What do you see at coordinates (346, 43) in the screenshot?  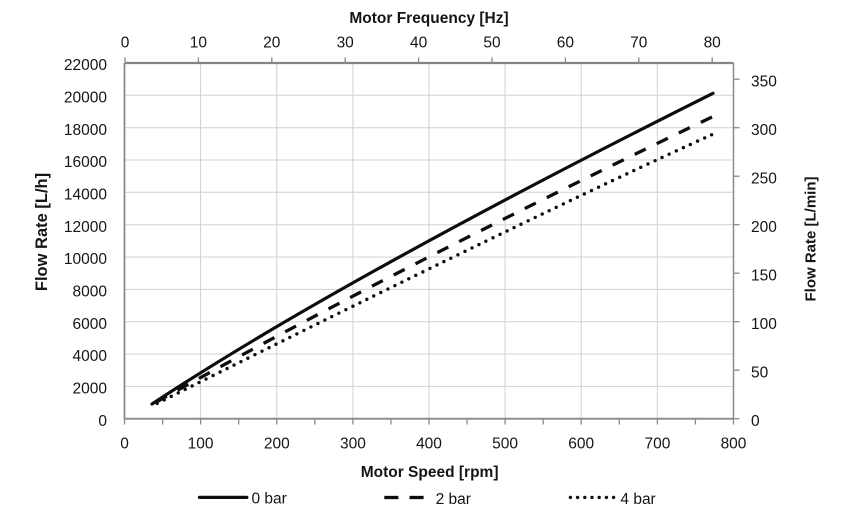 I see `svg-text: 30` at bounding box center [346, 43].